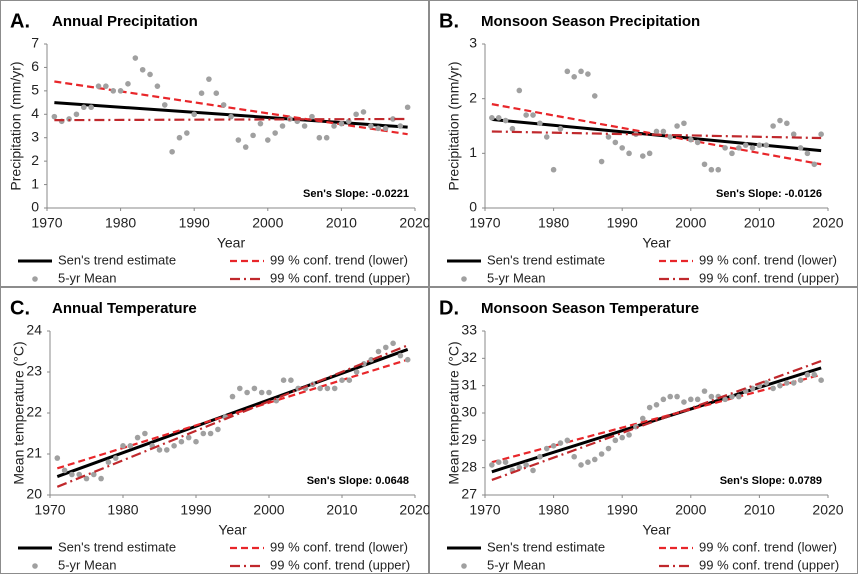  Describe the element at coordinates (454, 412) in the screenshot. I see `y-axis-title: Mean temperature (°C)` at that location.